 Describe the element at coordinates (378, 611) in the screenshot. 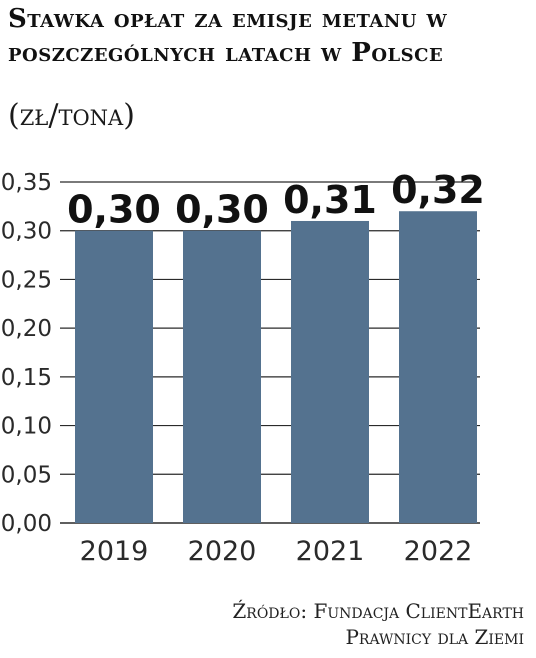

I see `source-line-1: Źródło: Fundacja ClientEarth` at that location.